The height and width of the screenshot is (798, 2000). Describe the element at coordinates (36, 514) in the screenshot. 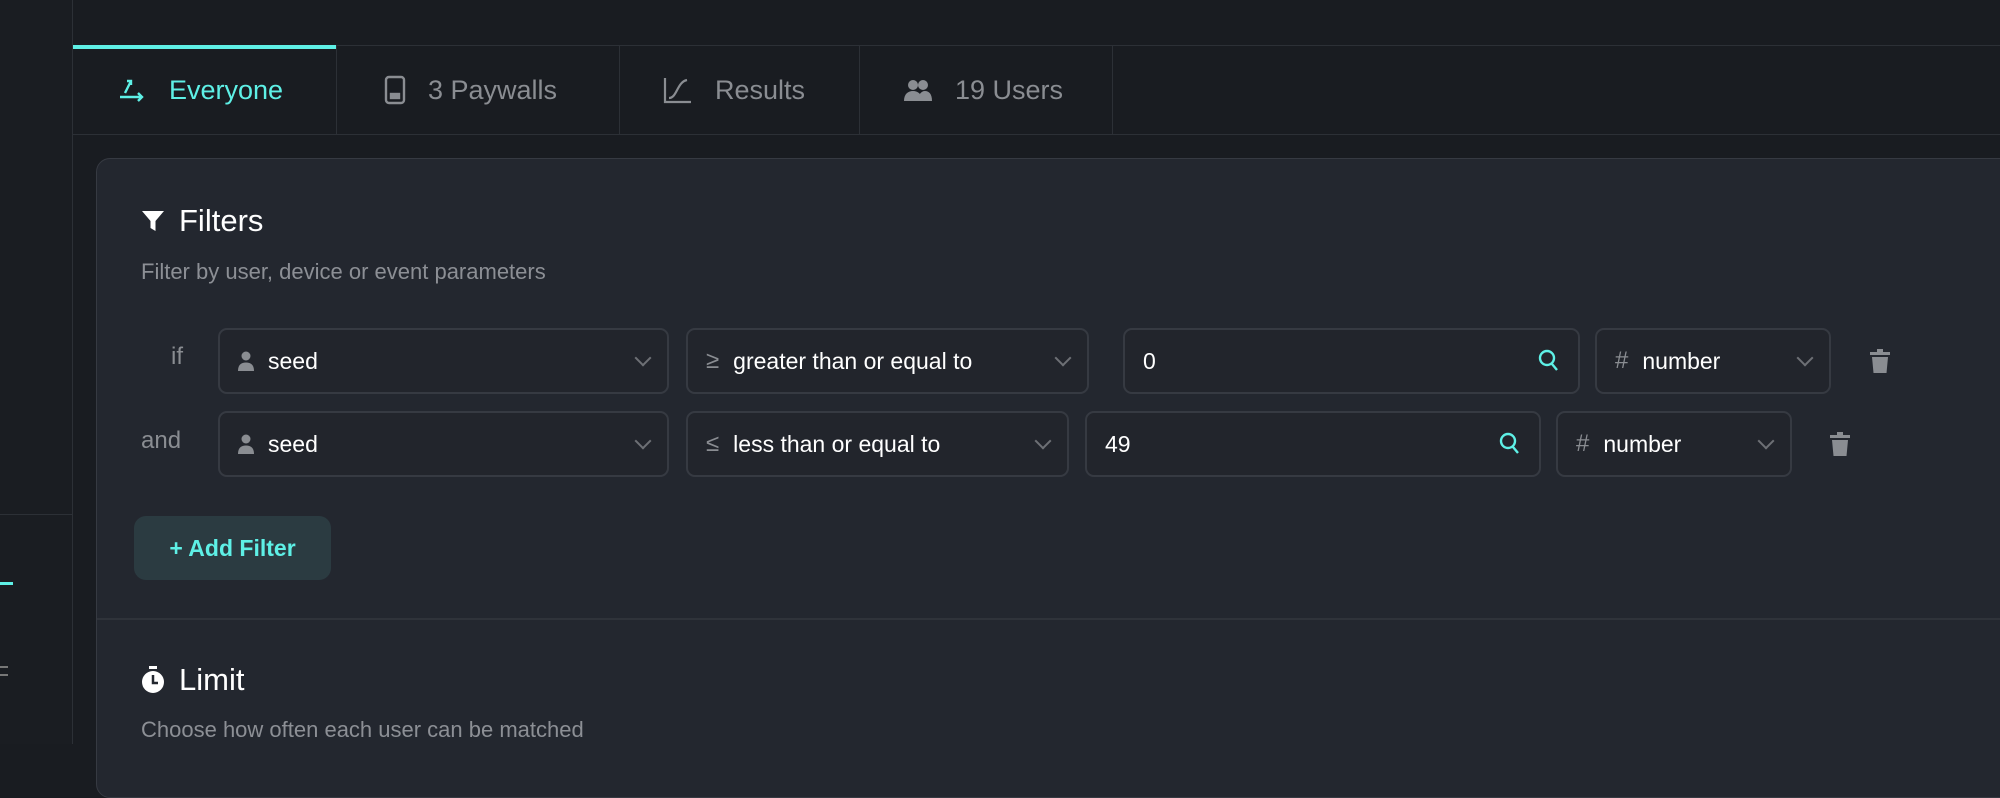

I see `sidebar-divider` at that location.